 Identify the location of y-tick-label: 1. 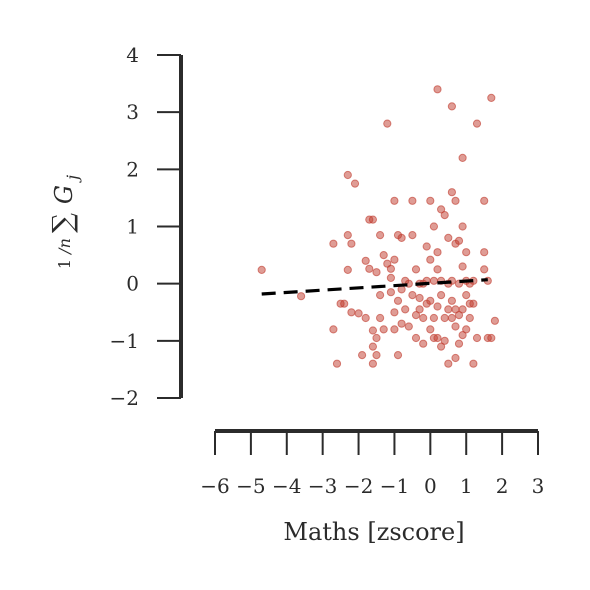
(132, 227).